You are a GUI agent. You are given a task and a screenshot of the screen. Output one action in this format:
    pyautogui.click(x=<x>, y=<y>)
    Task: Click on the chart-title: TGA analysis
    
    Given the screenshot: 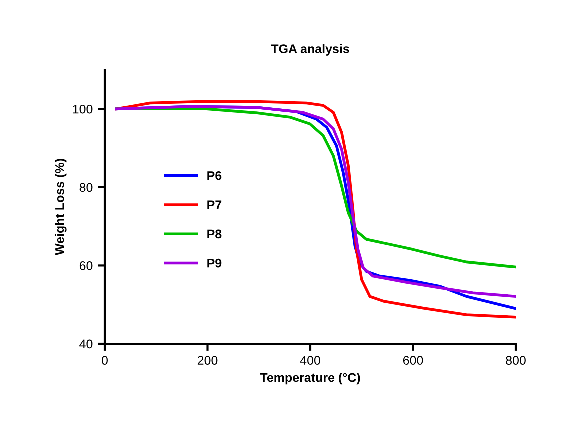 What is the action you would take?
    pyautogui.click(x=310, y=50)
    